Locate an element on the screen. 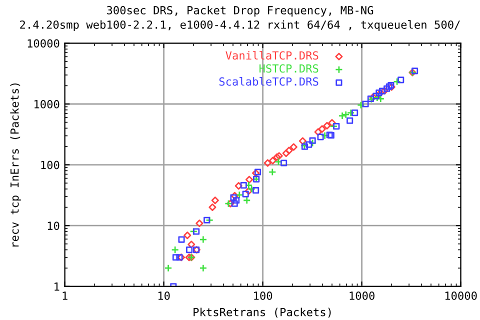 The height and width of the screenshot is (320, 480). x-tick-label: 10000 is located at coordinates (461, 296).